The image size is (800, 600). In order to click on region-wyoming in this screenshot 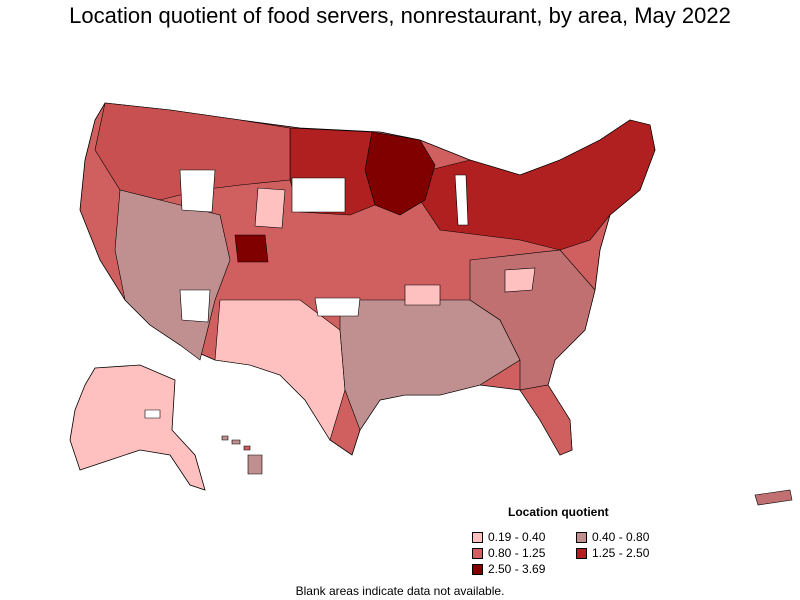, I will do `click(270, 208)`.